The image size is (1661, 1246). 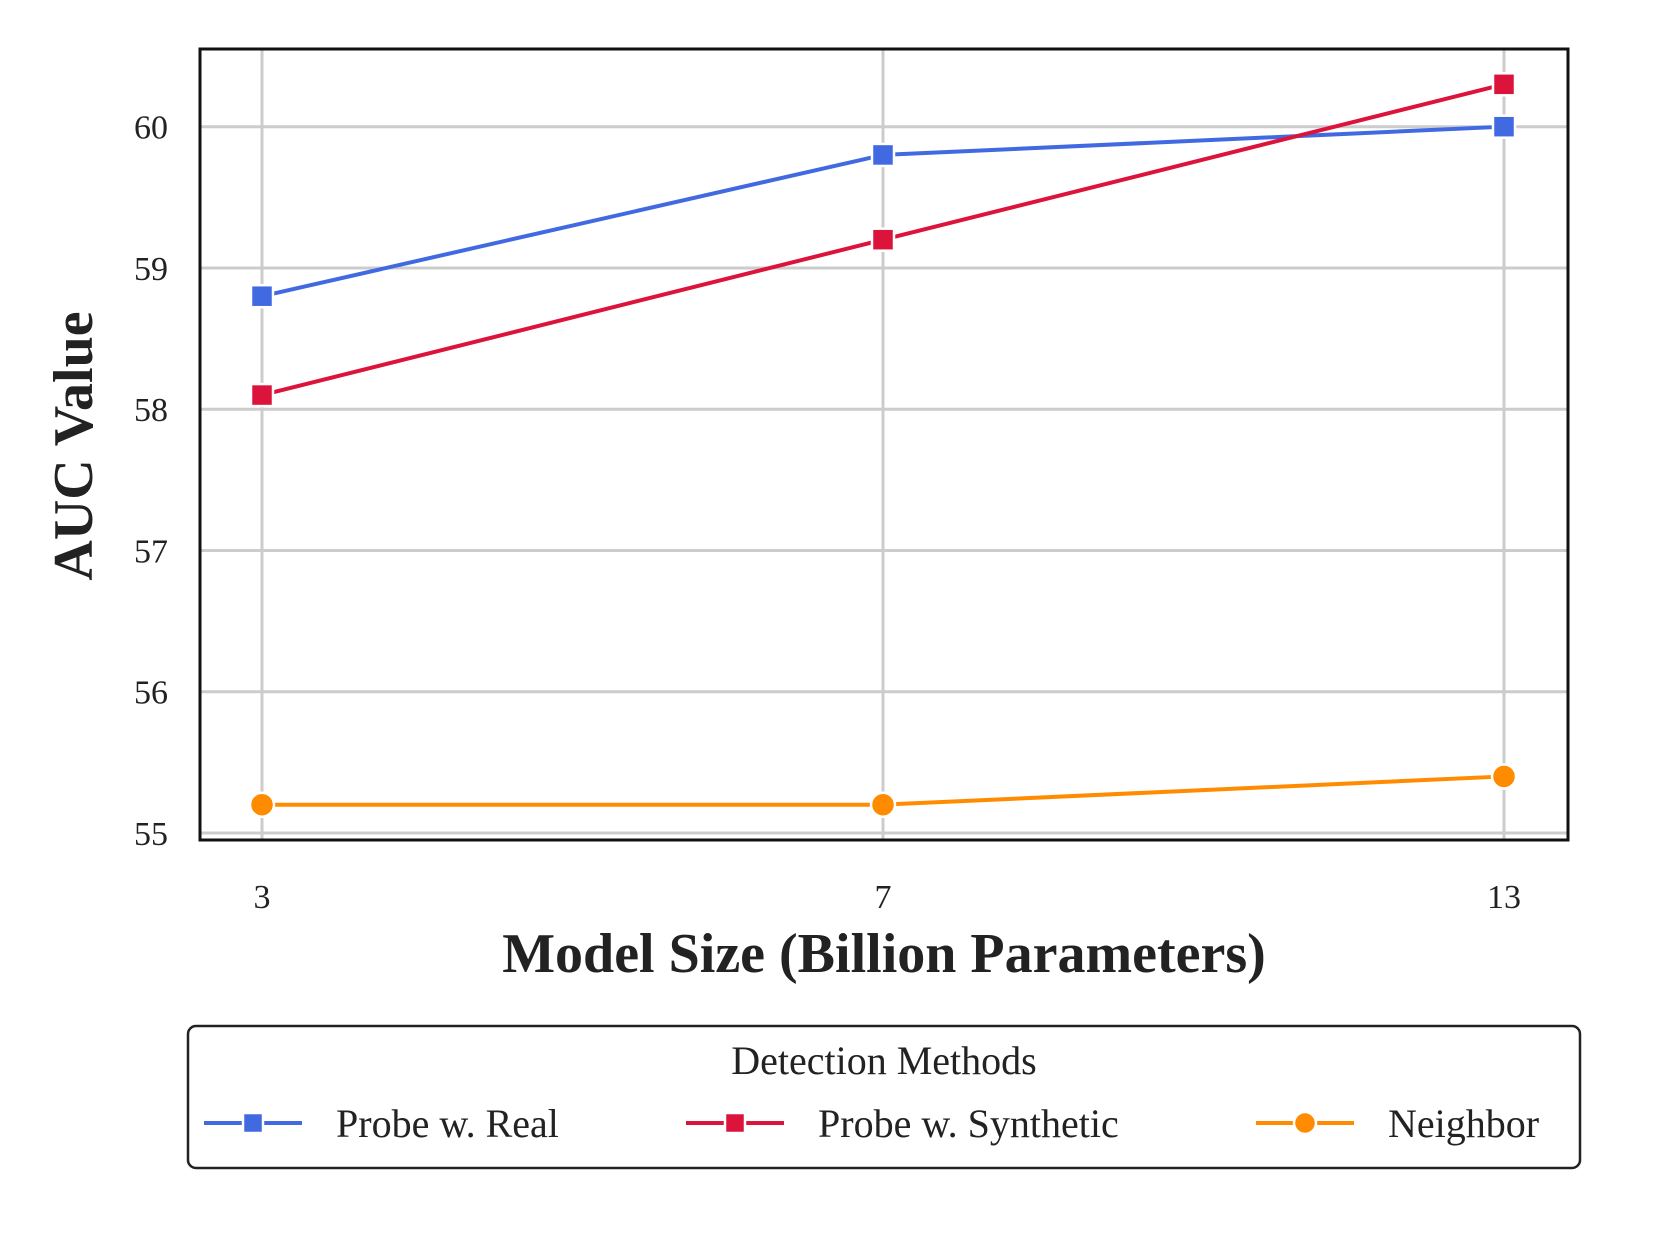 What do you see at coordinates (74, 445) in the screenshot?
I see `y-axis-title: AUC Value` at bounding box center [74, 445].